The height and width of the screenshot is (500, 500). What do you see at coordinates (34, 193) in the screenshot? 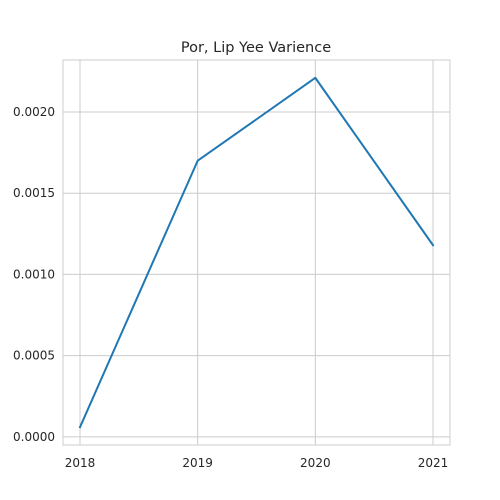
I see `y-tick-label: 0.0015` at bounding box center [34, 193].